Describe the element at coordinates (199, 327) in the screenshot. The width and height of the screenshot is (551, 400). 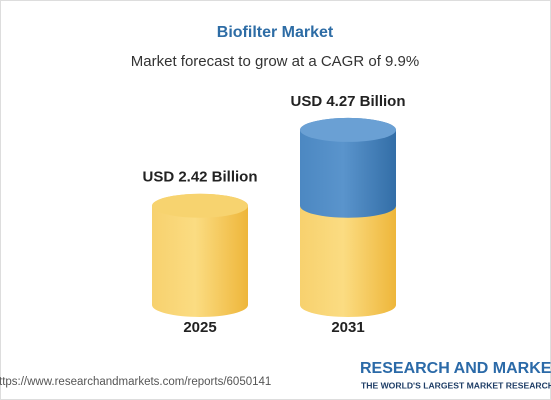
I see `x-tick-label: 2025` at that location.